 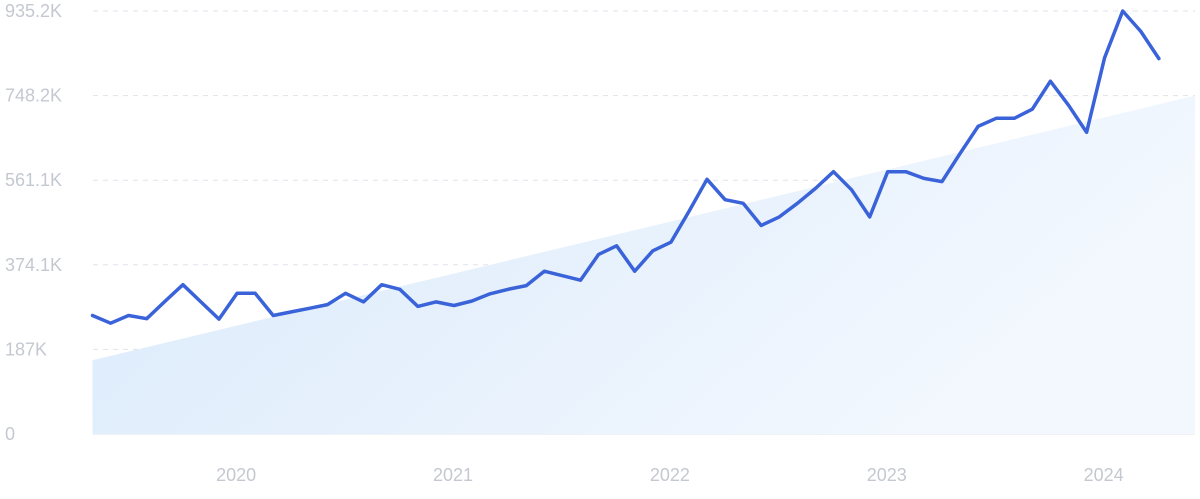 What do you see at coordinates (236, 475) in the screenshot?
I see `x-tick-label: 2020` at bounding box center [236, 475].